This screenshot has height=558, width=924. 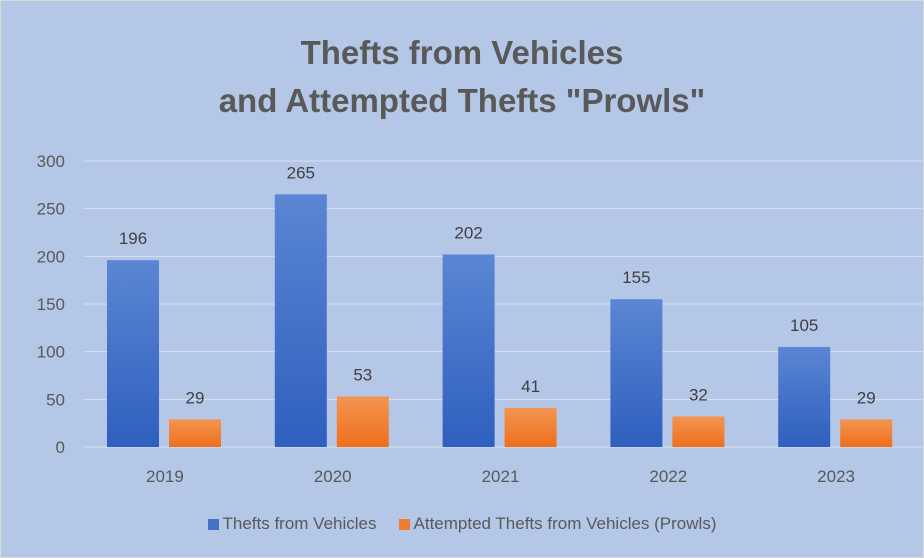 What do you see at coordinates (165, 476) in the screenshot?
I see `x-tick-label: 2019` at bounding box center [165, 476].